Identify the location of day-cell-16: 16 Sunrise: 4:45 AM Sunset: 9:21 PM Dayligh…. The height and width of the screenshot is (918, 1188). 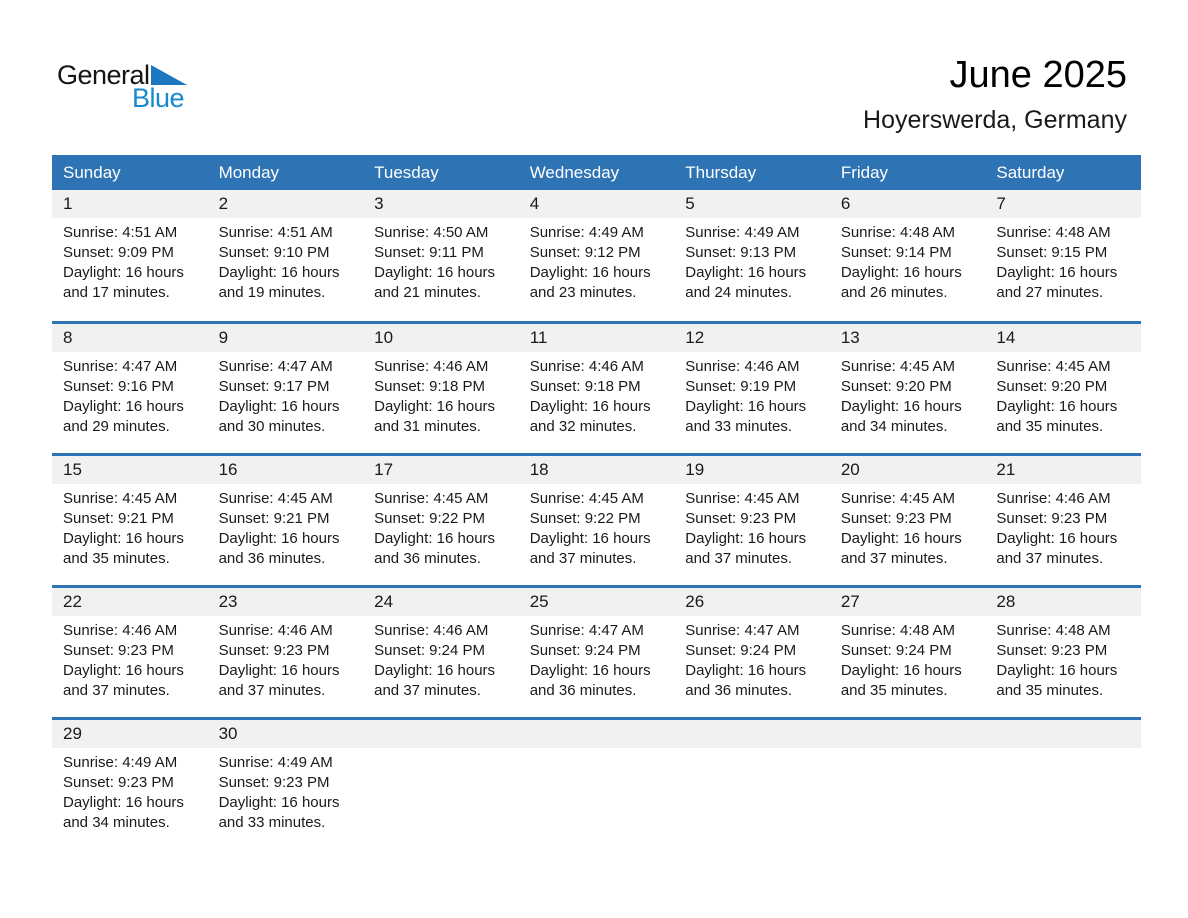
(285, 520).